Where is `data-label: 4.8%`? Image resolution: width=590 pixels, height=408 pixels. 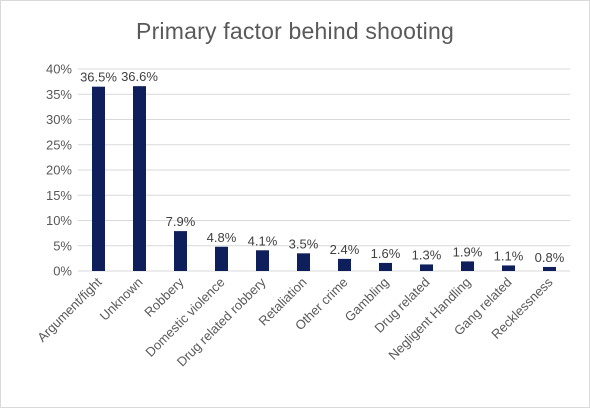 data-label: 4.8% is located at coordinates (222, 237).